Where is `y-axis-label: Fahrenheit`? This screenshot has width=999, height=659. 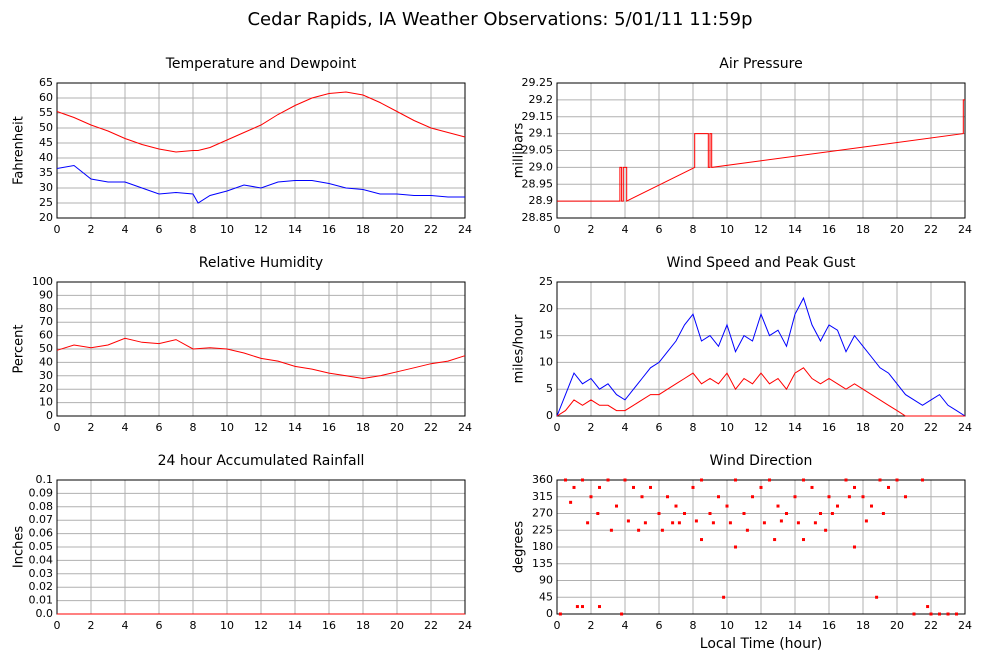 y-axis-label: Fahrenheit is located at coordinates (19, 150).